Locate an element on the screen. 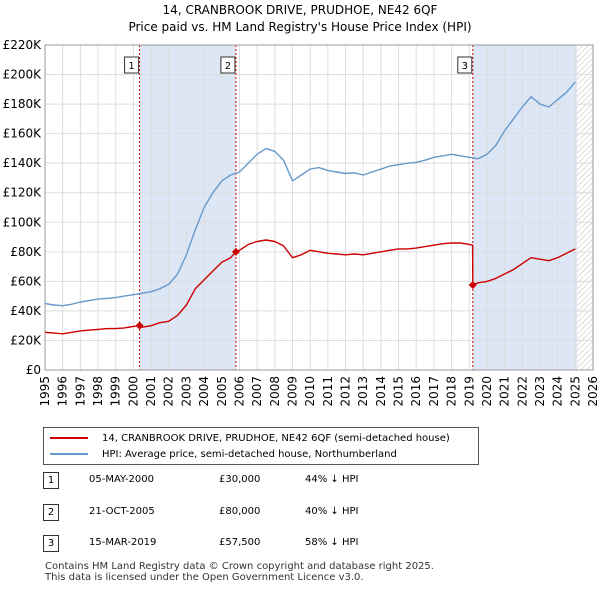  x-tick-label: 2021 is located at coordinates (505, 391).